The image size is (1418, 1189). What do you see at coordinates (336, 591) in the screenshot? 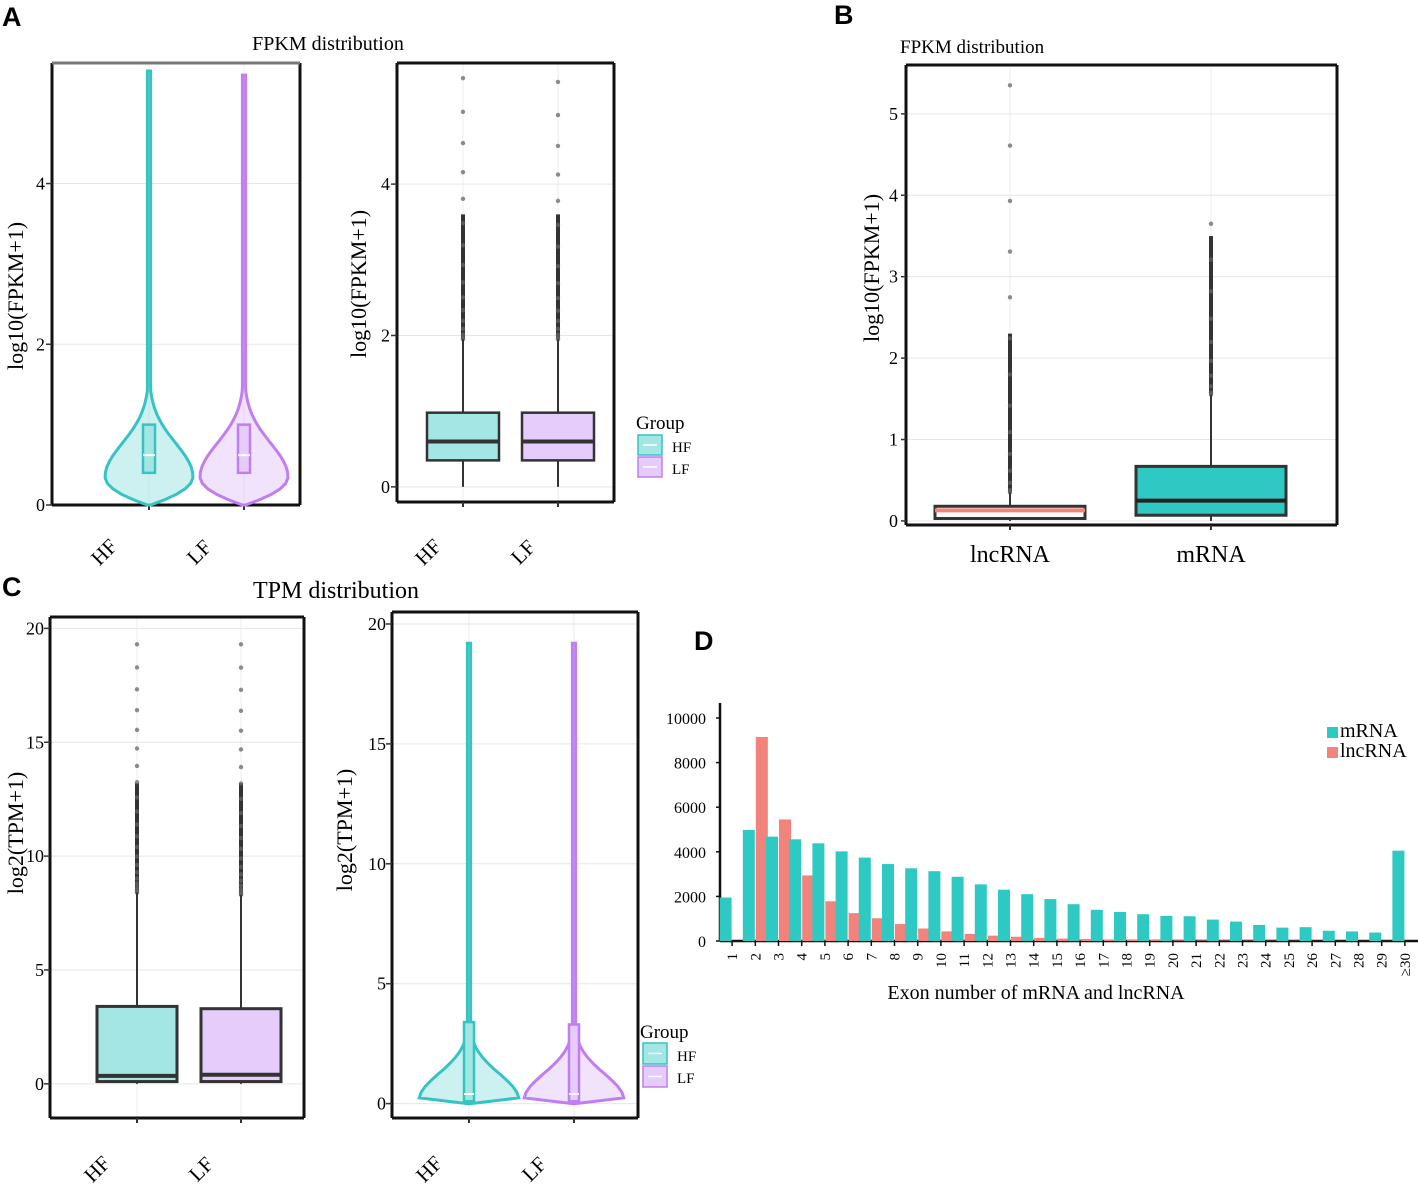
I see `title-c: TPM distribution` at bounding box center [336, 591].